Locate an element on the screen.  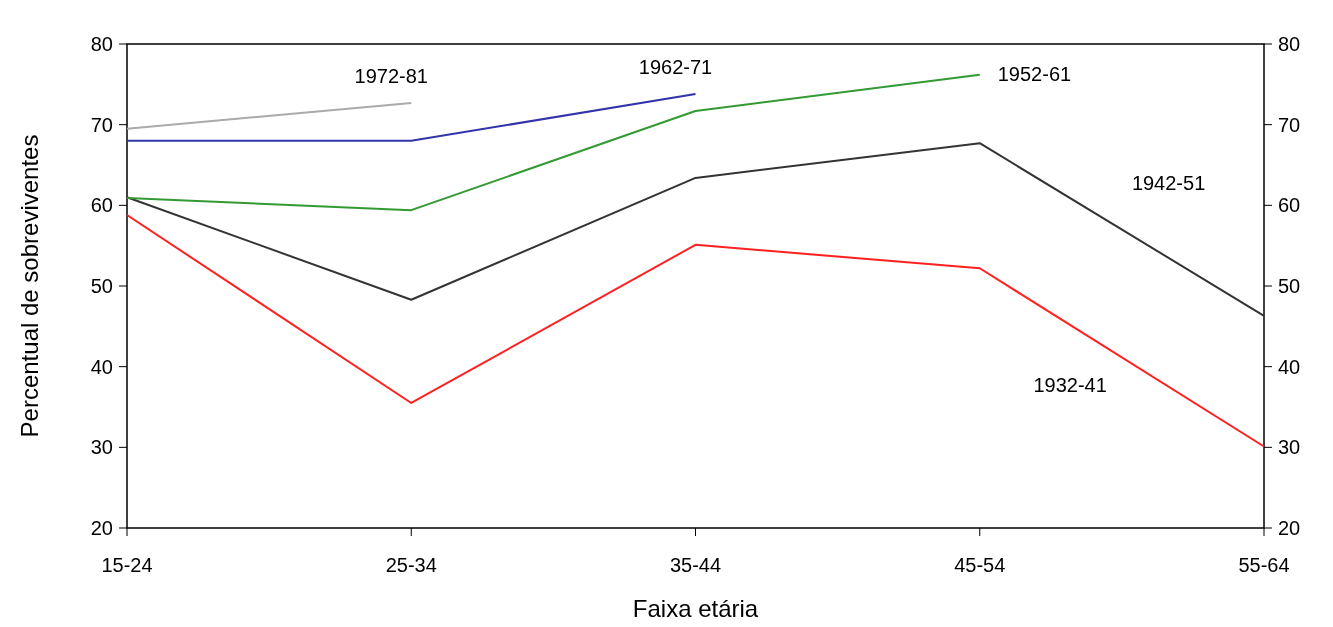
x-tick-label: 25-34 is located at coordinates (411, 565).